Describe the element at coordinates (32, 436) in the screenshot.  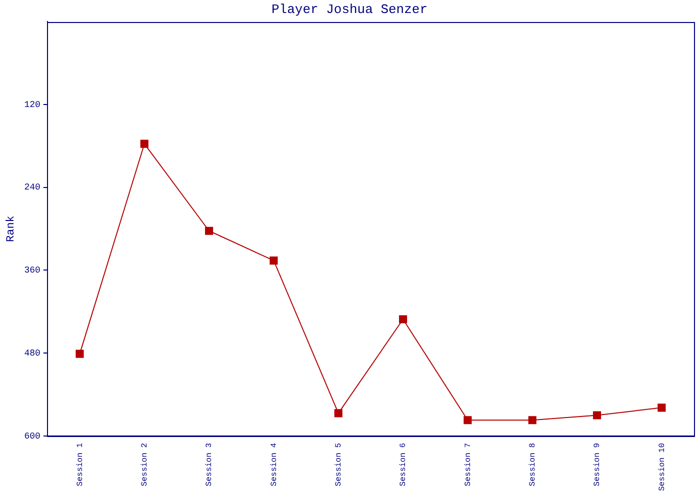
I see `y-tick-label: 600` at that location.